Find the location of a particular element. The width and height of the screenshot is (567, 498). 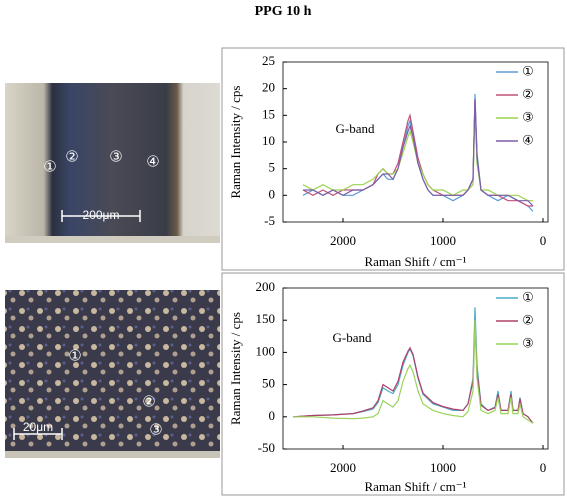

figure-title: PPG 10 h is located at coordinates (283, 11).